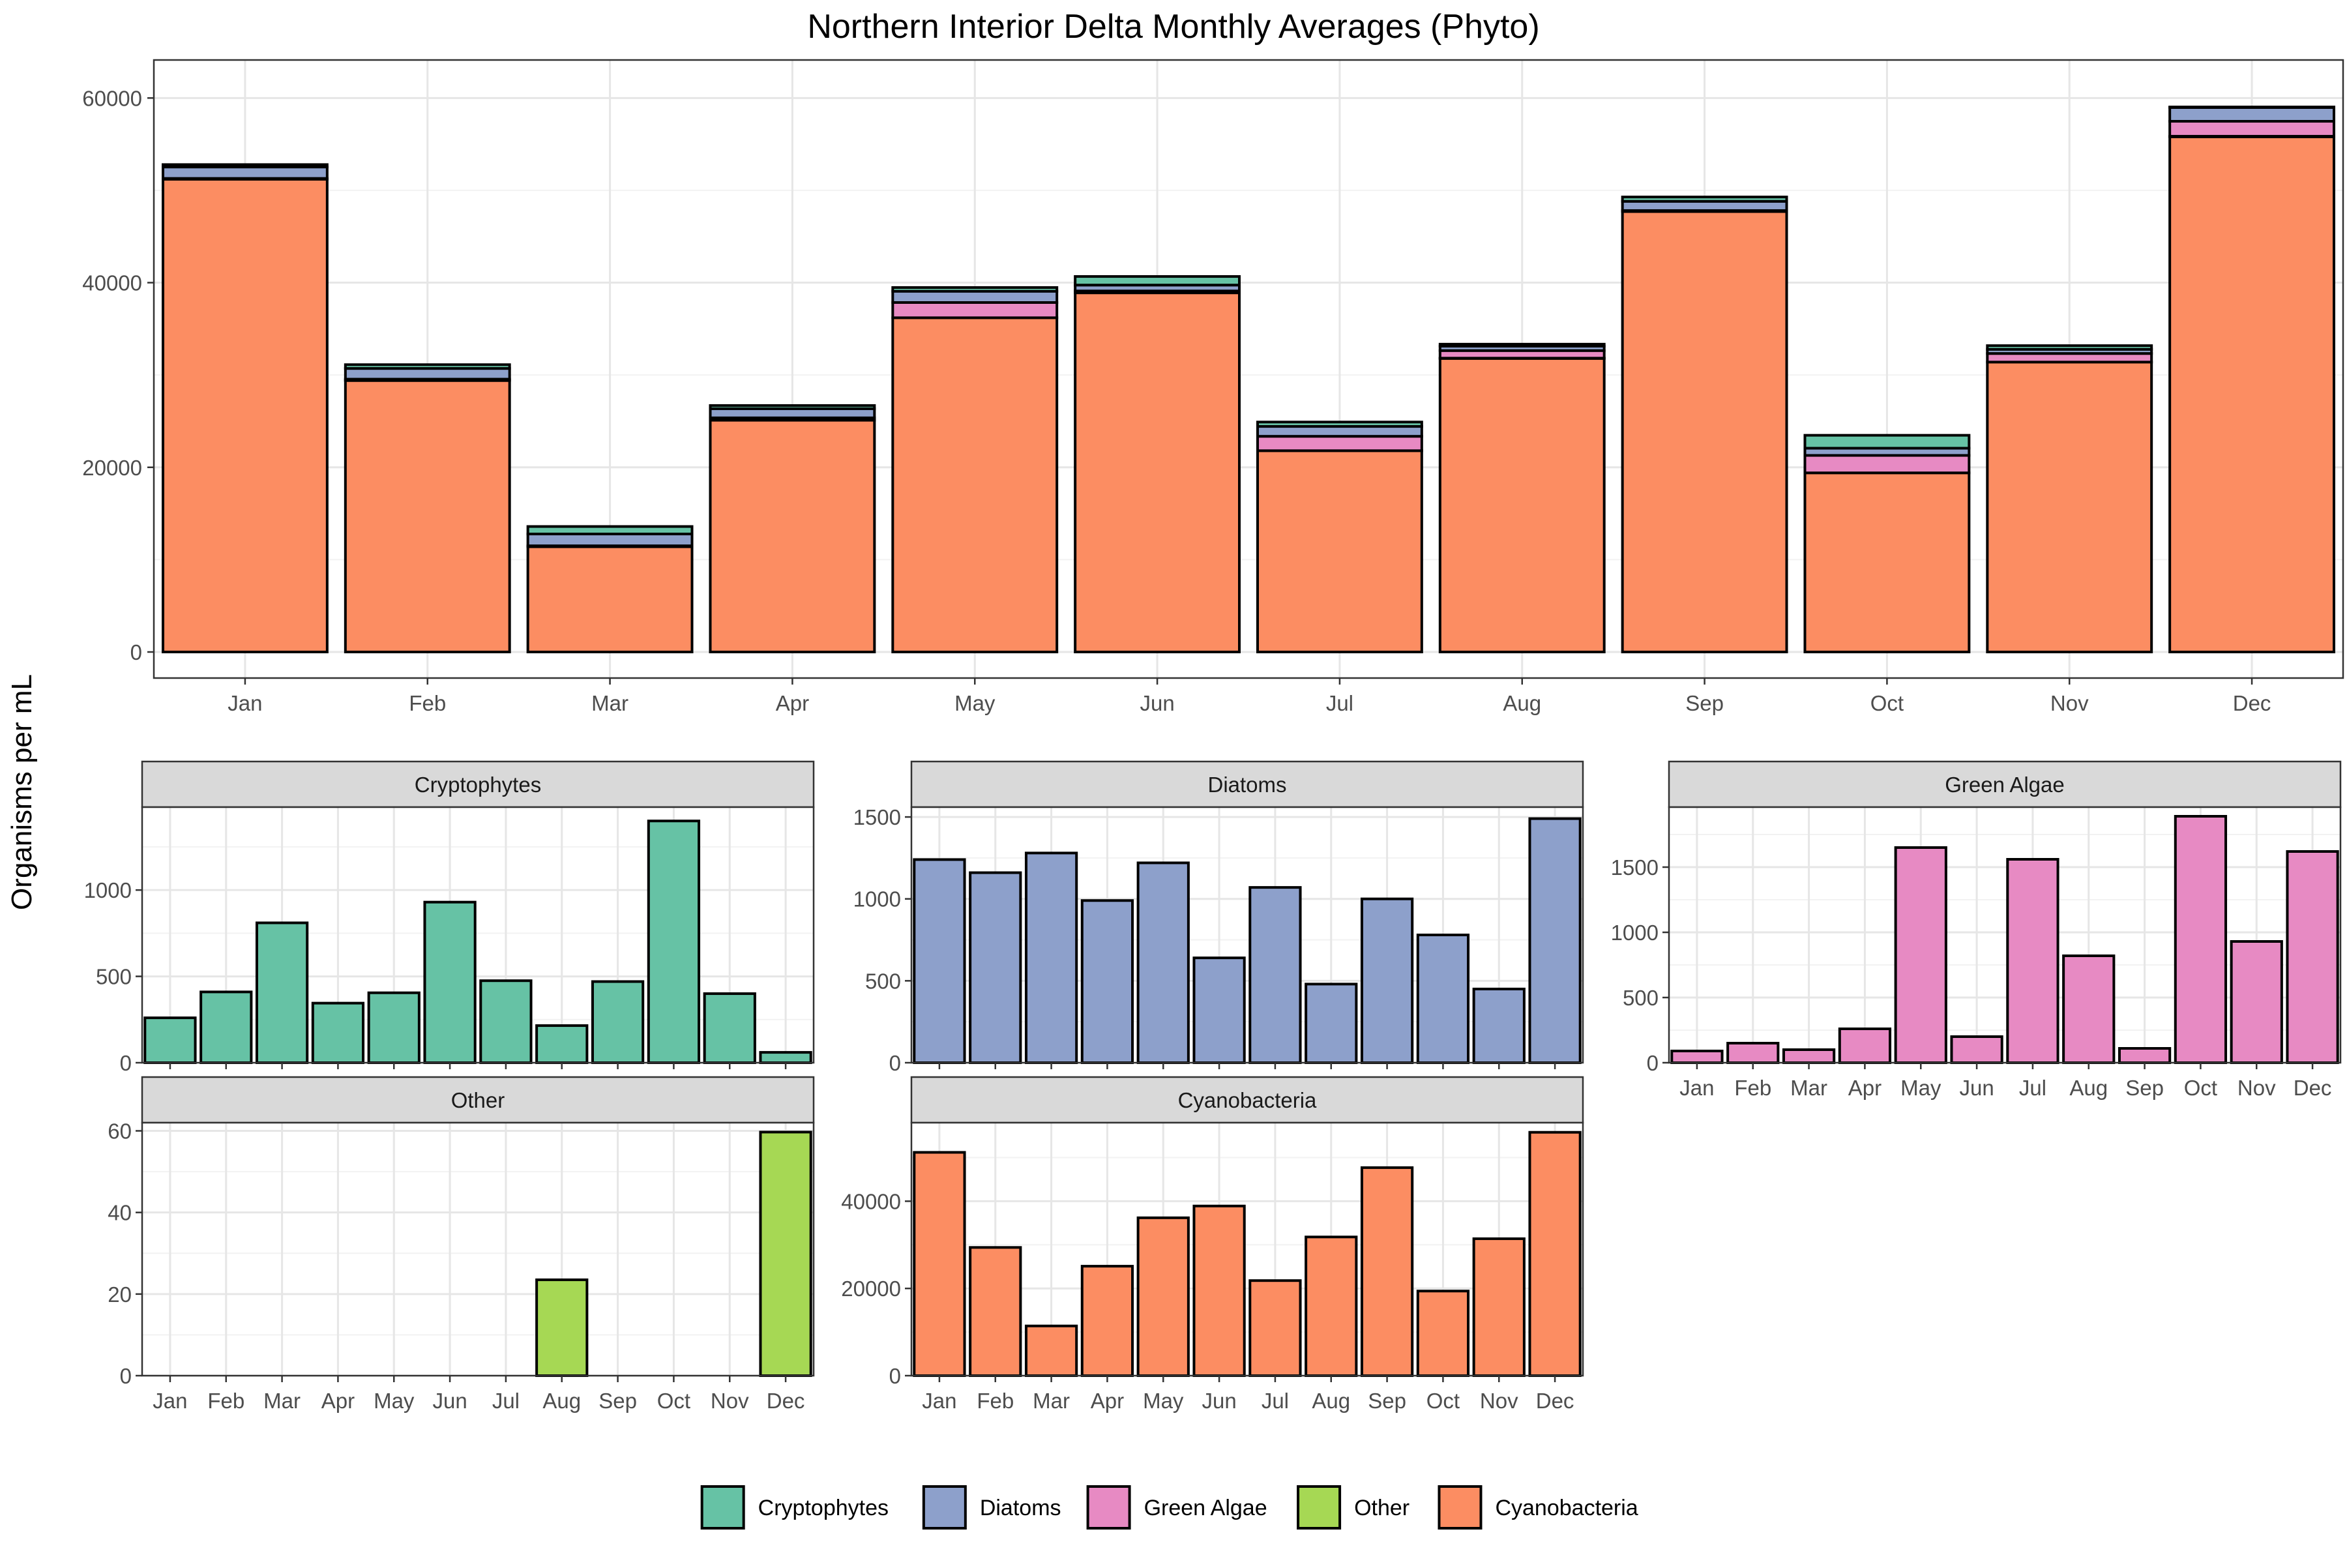 The image size is (2347, 1568). Describe the element at coordinates (245, 166) in the screenshot. I see `bar-cryptophytes-jan` at that location.